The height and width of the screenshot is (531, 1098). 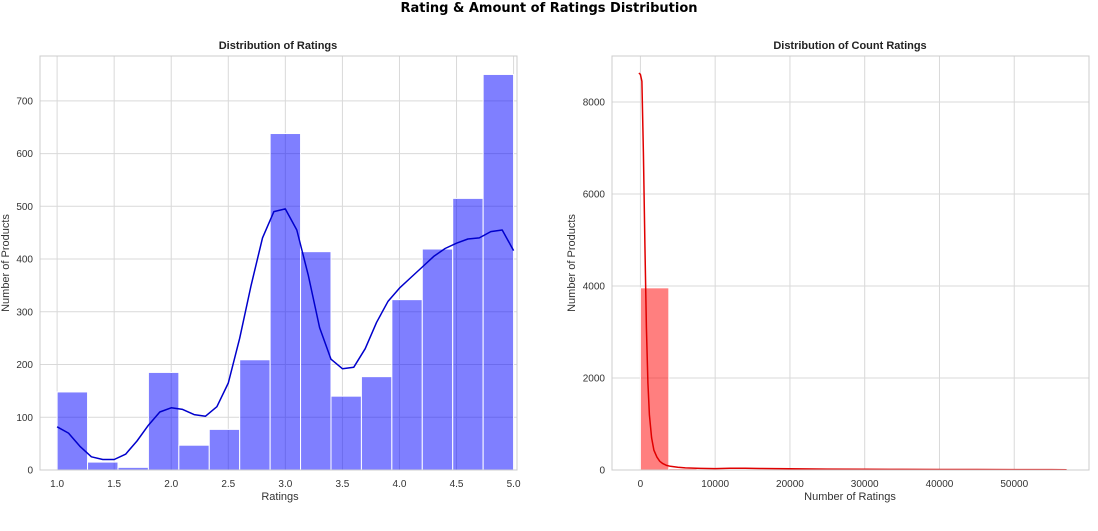 I want to click on ratings-y-label: Number of Products, so click(x=6, y=263).